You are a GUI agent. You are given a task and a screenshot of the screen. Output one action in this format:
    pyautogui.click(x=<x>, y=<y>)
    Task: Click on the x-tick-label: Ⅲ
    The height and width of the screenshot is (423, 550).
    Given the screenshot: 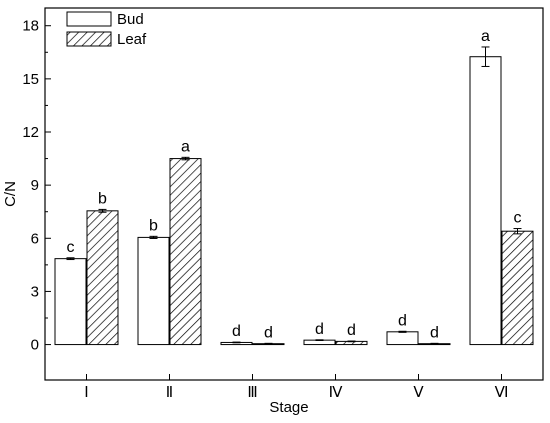 What is the action you would take?
    pyautogui.click(x=252, y=393)
    